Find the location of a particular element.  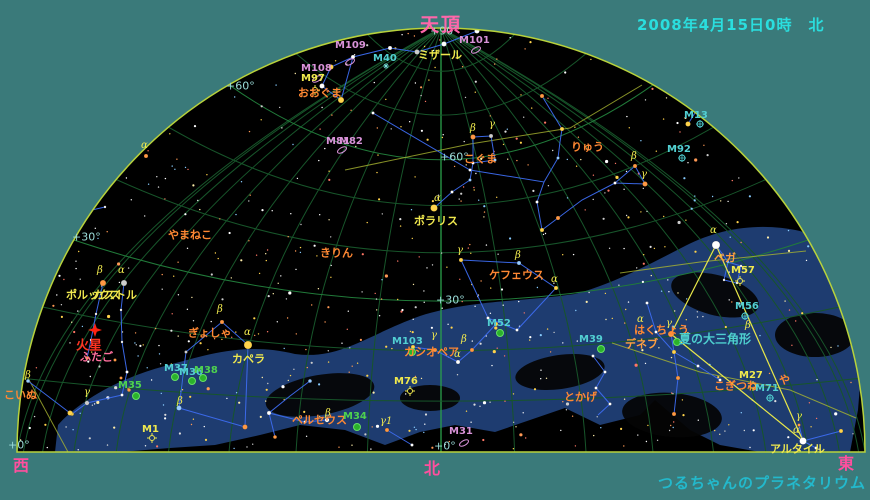

direction-north-label: 北 is located at coordinates (432, 468).